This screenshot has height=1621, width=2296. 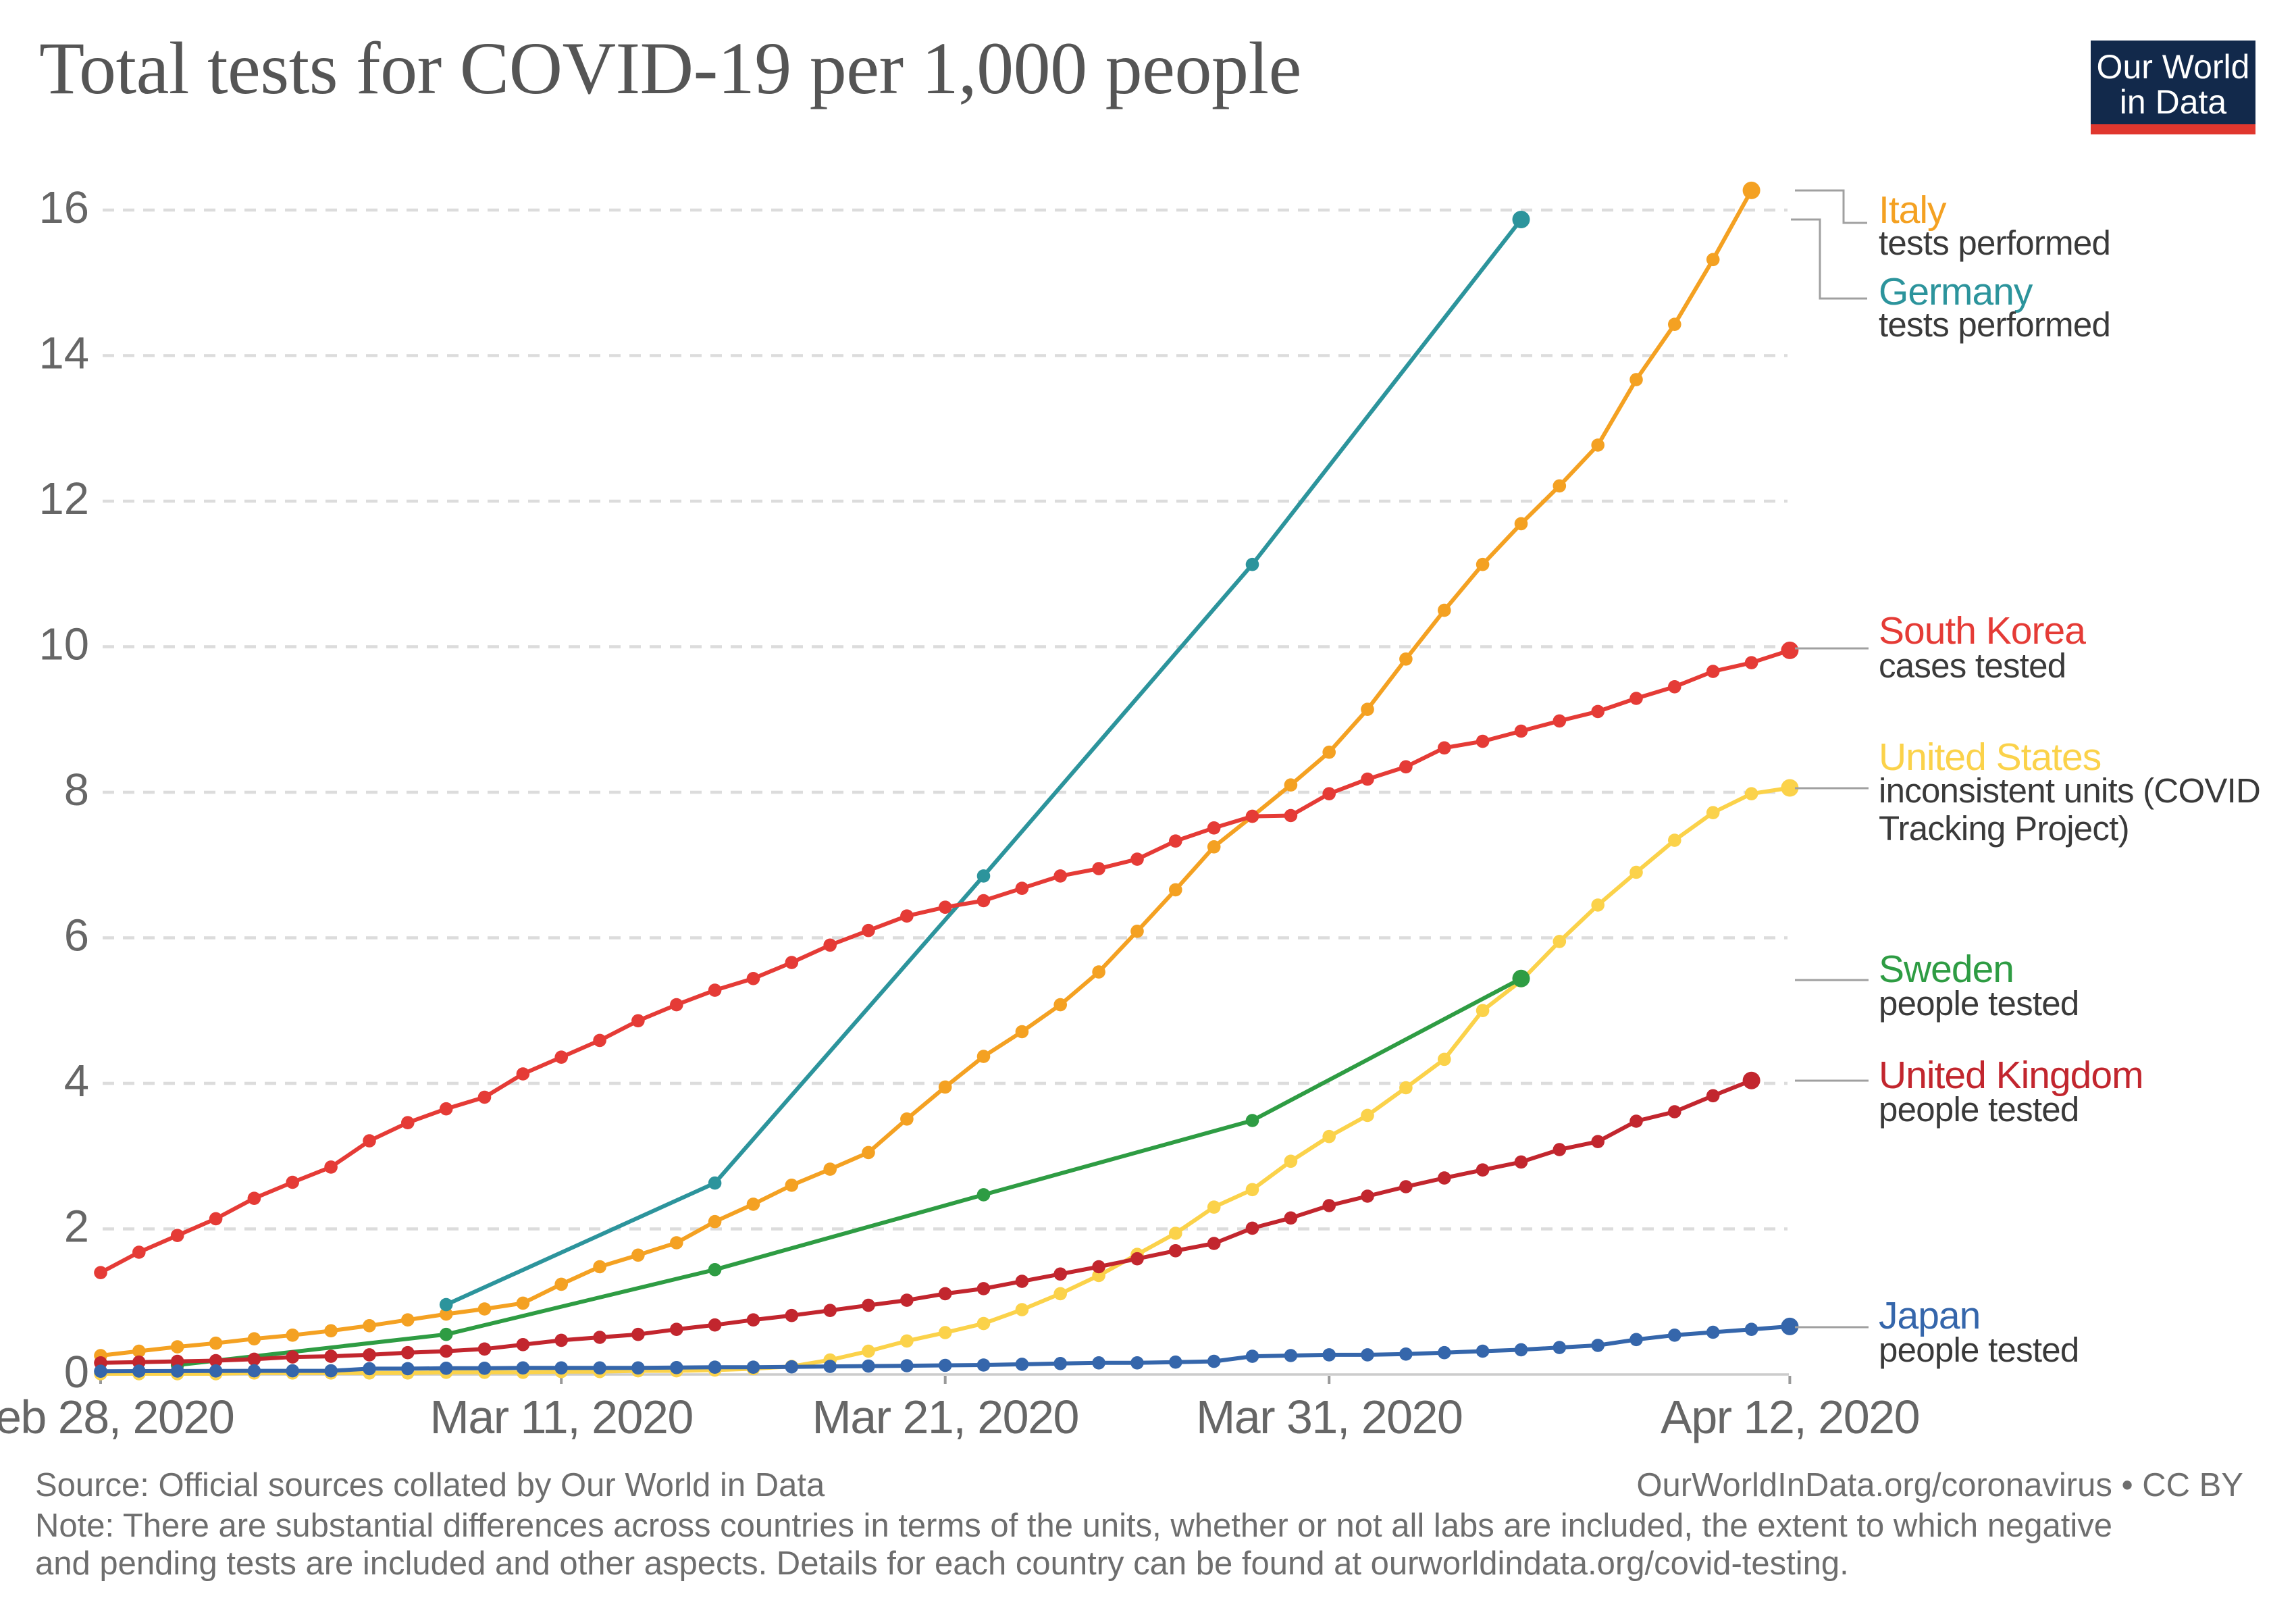 I want to click on svg-text: United Kingdom, so click(x=2011, y=1075).